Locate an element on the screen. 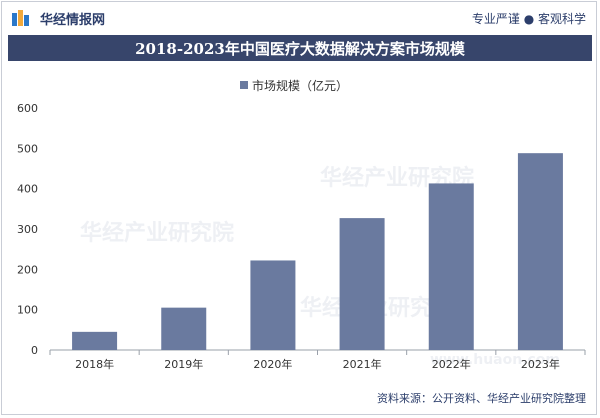 Image resolution: width=600 pixels, height=418 pixels. y-axis: 0 100 200 300 400 500 600 is located at coordinates (27, 229).